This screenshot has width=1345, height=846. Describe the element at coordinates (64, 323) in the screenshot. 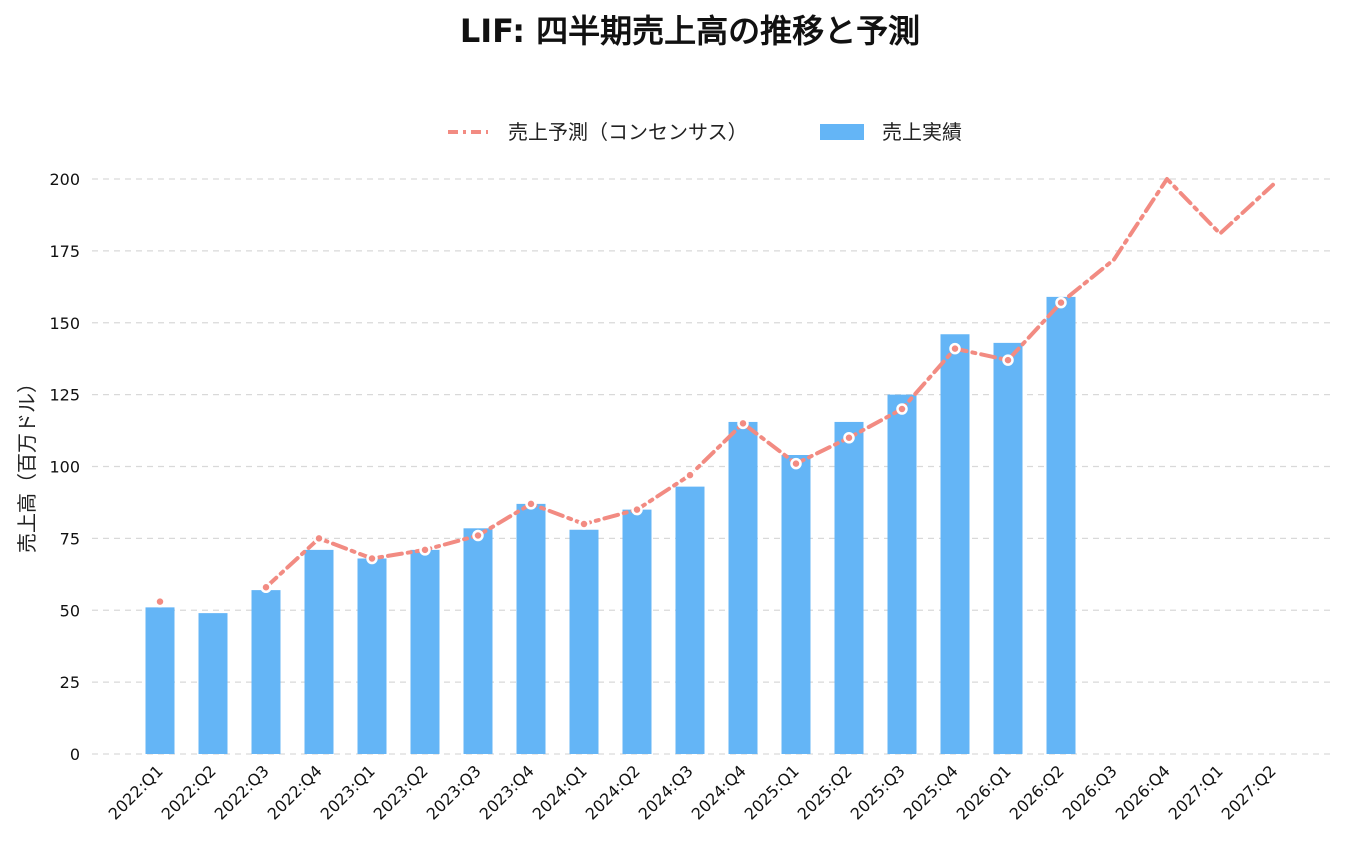

I see `y-tick-label: 150` at that location.